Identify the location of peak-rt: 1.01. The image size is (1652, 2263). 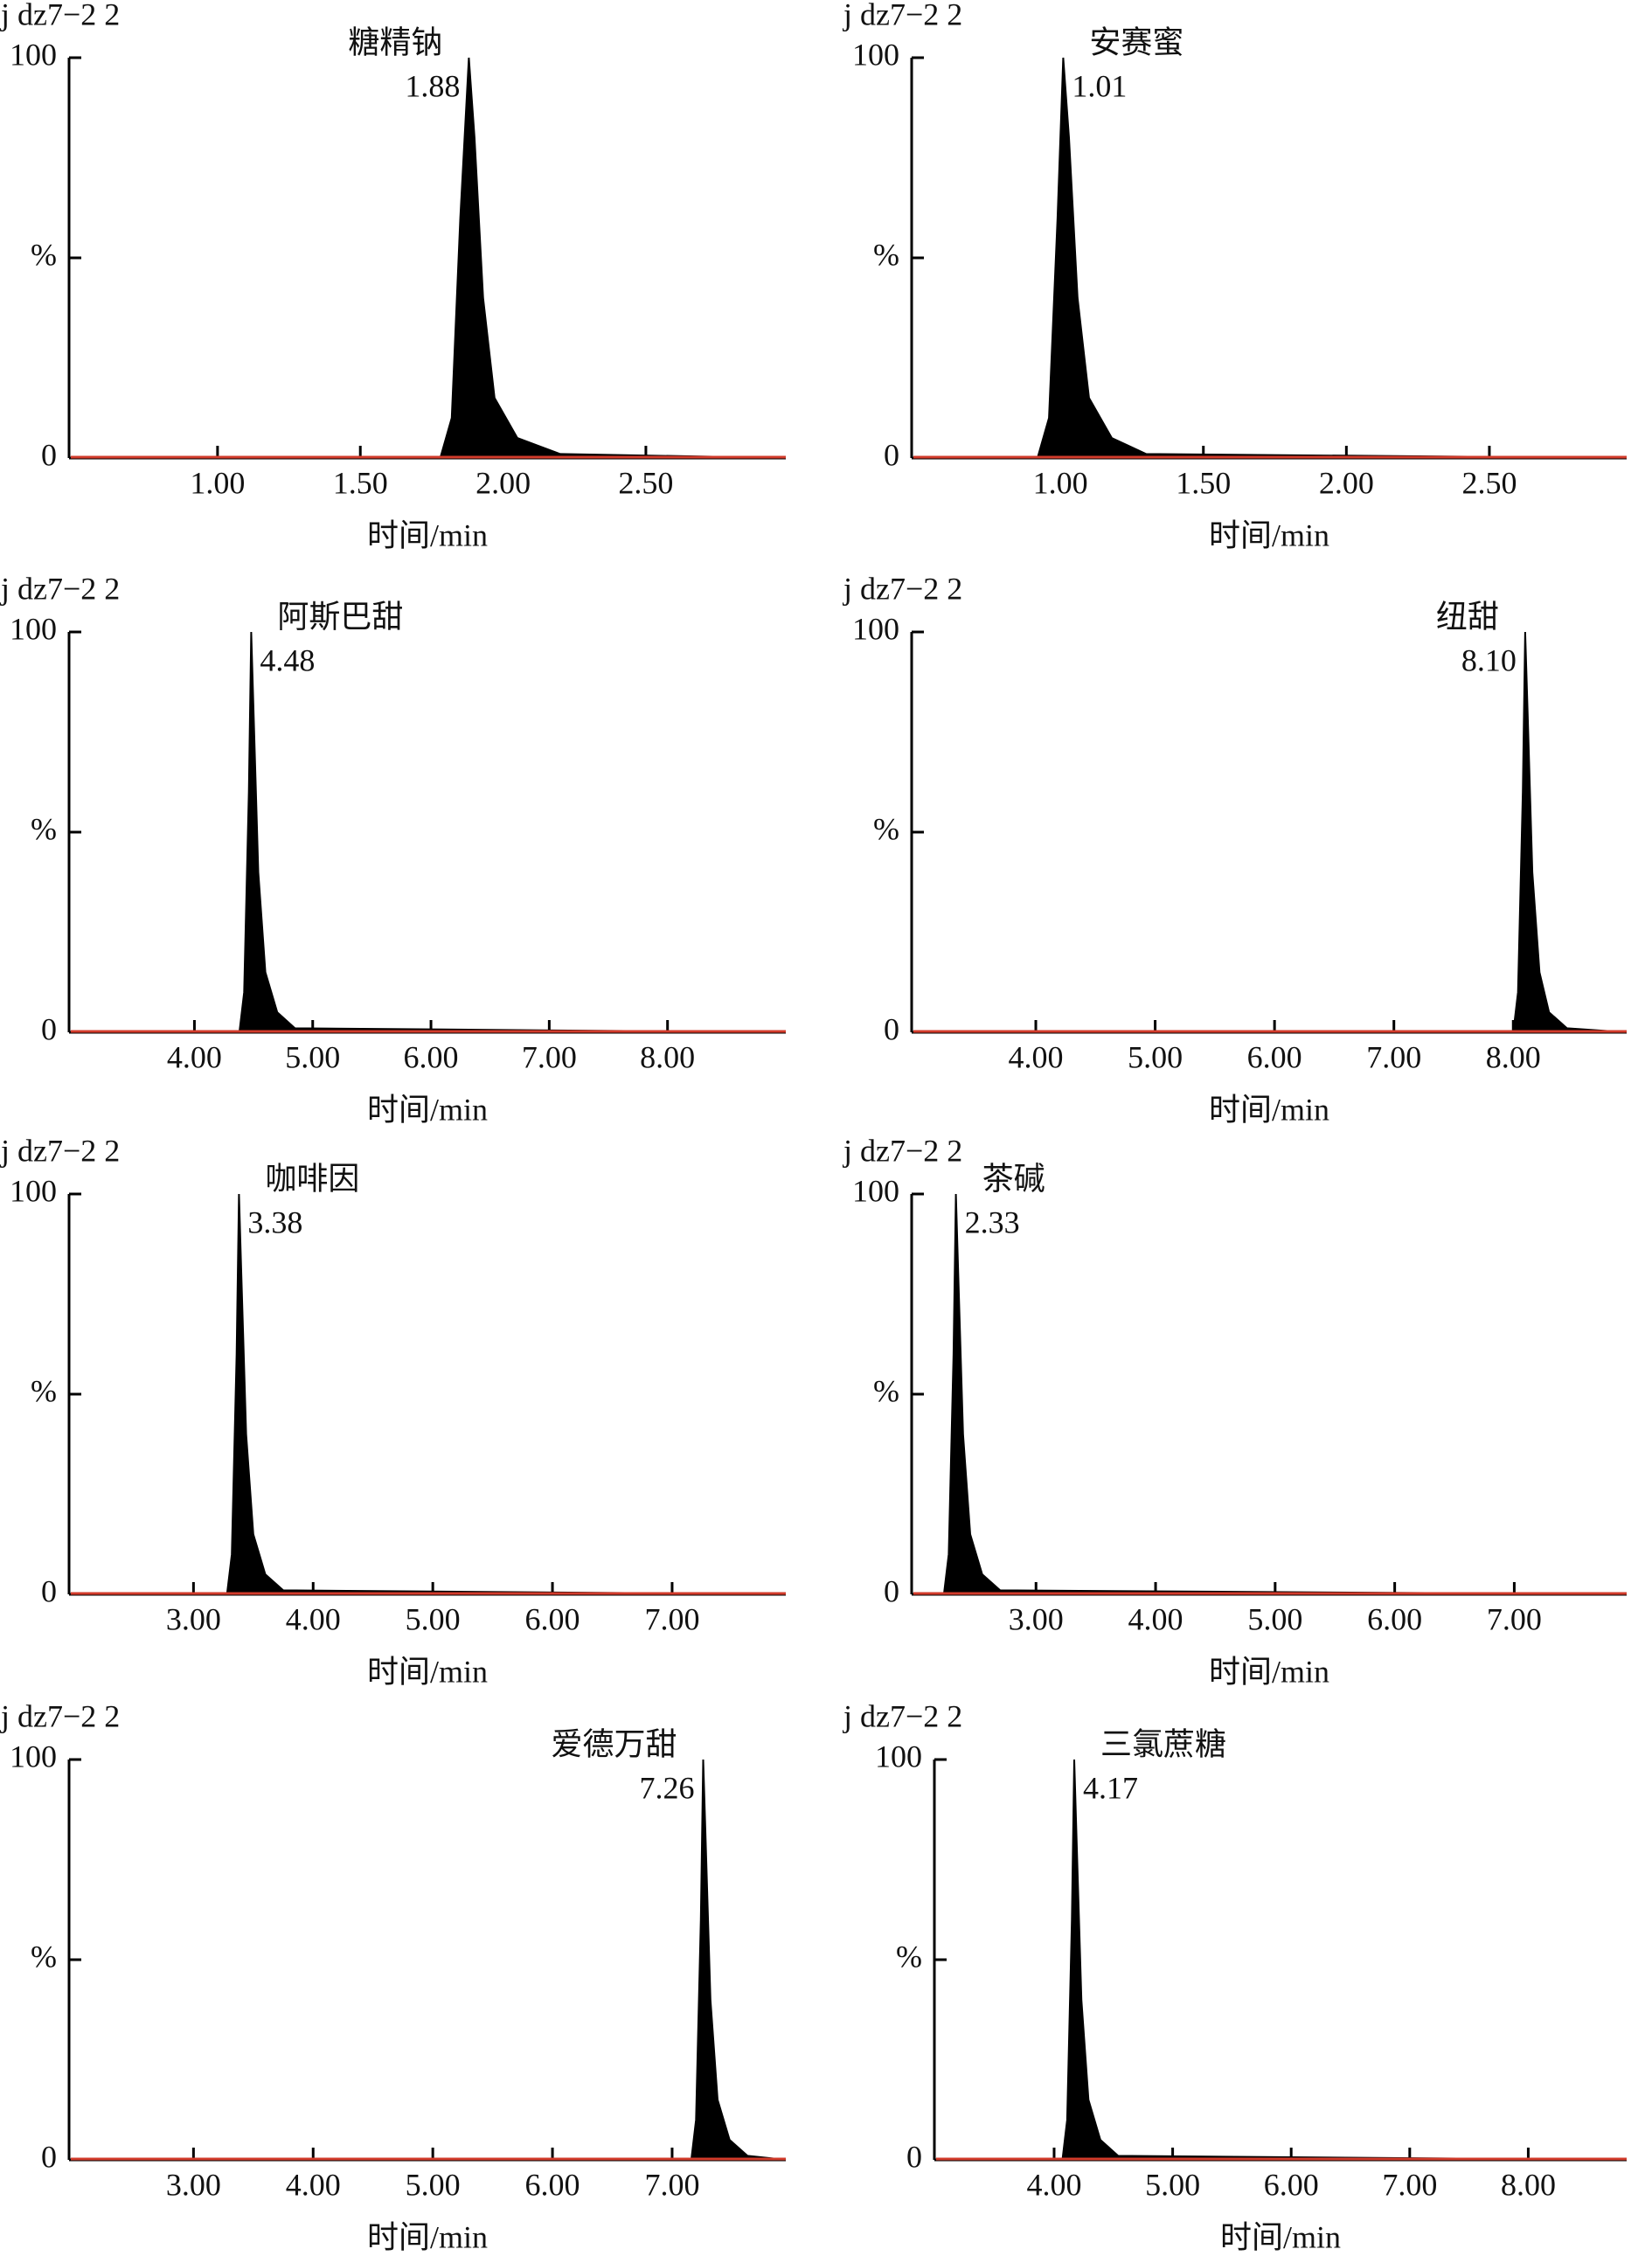
(1100, 85).